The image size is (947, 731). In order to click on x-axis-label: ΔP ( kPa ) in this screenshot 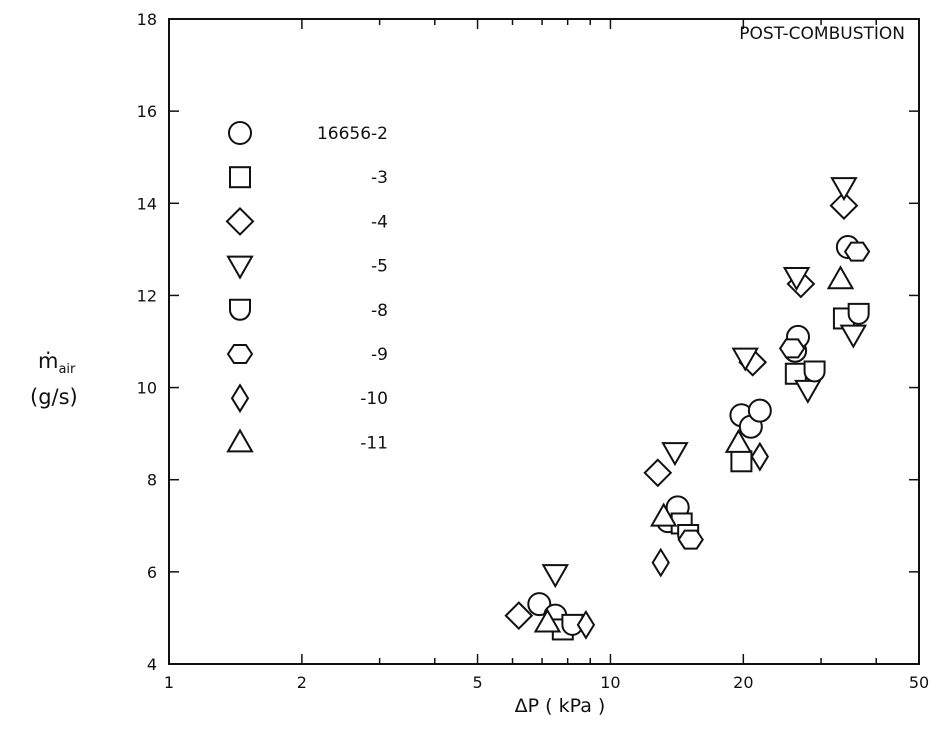, I will do `click(560, 706)`.